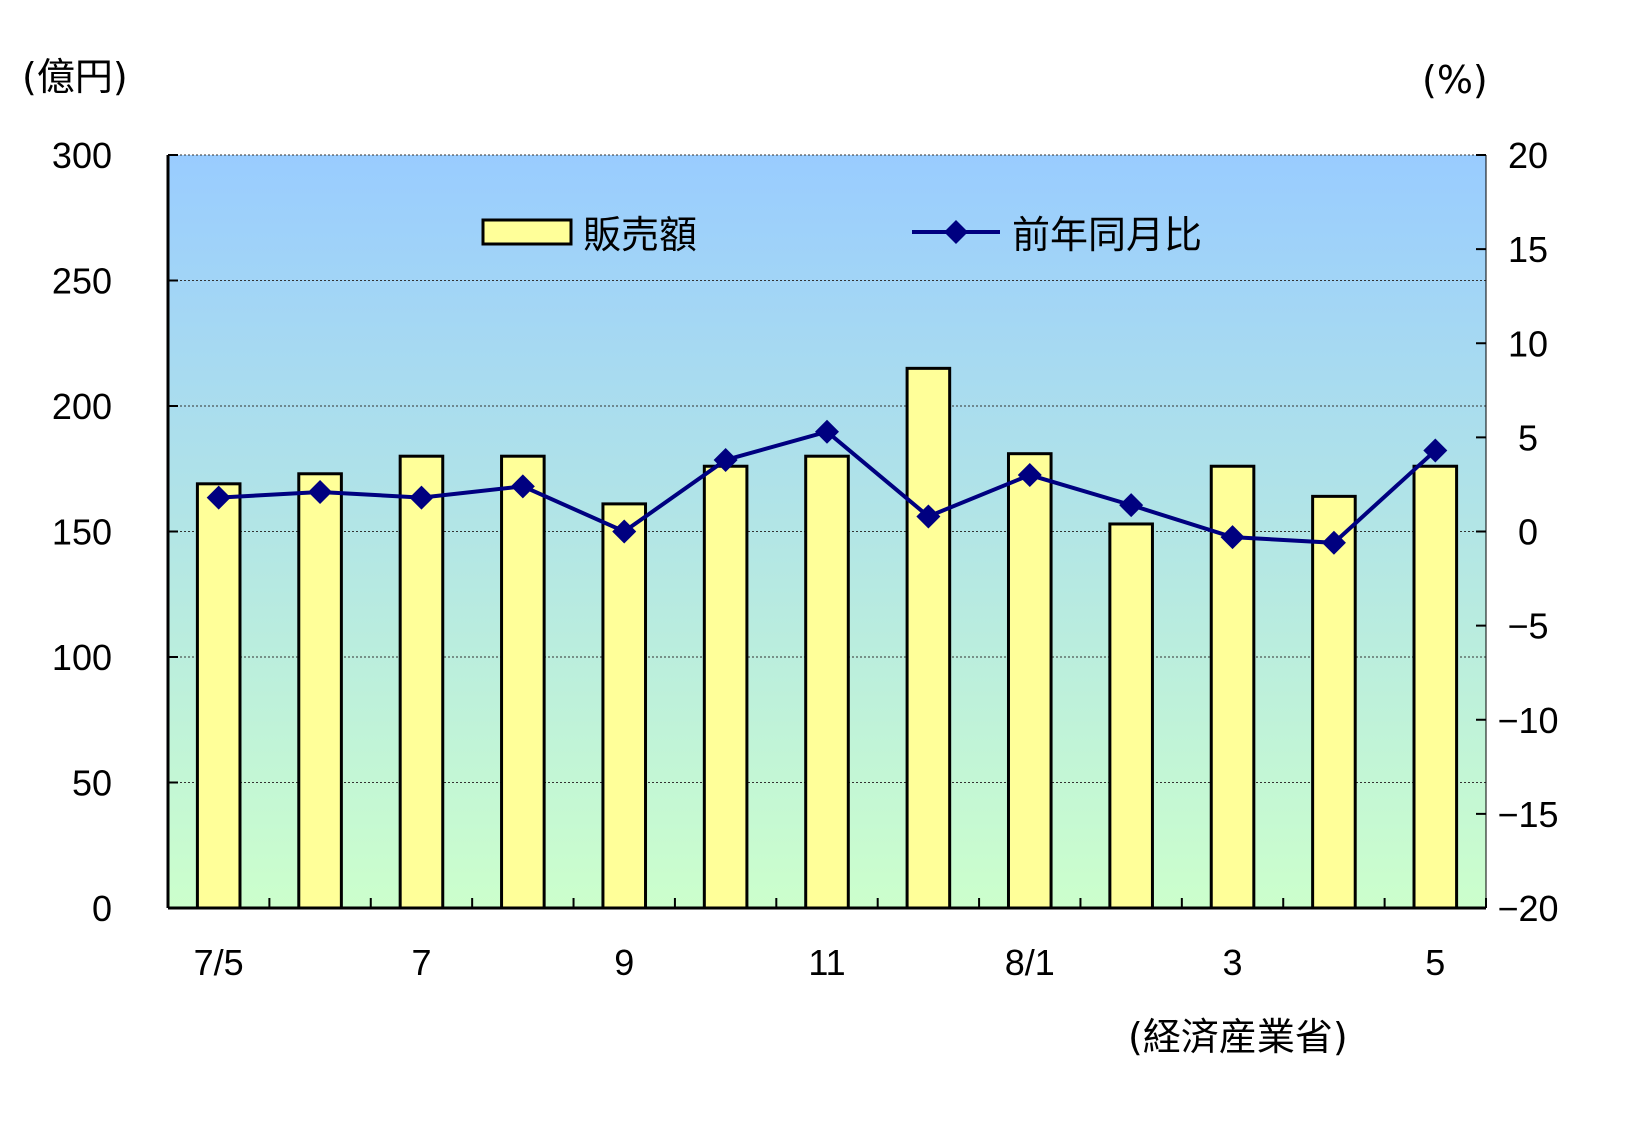 The height and width of the screenshot is (1131, 1647). I want to click on legend-bar-label: 販売額, so click(640, 235).